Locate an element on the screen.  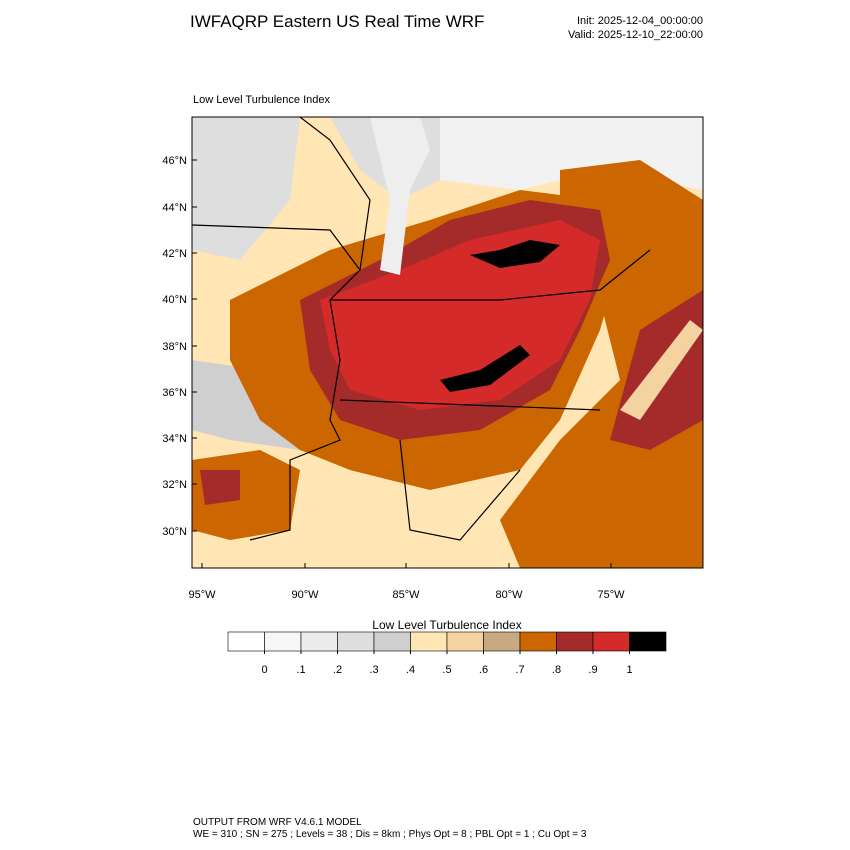
lat-label: 46°N is located at coordinates (174, 161).